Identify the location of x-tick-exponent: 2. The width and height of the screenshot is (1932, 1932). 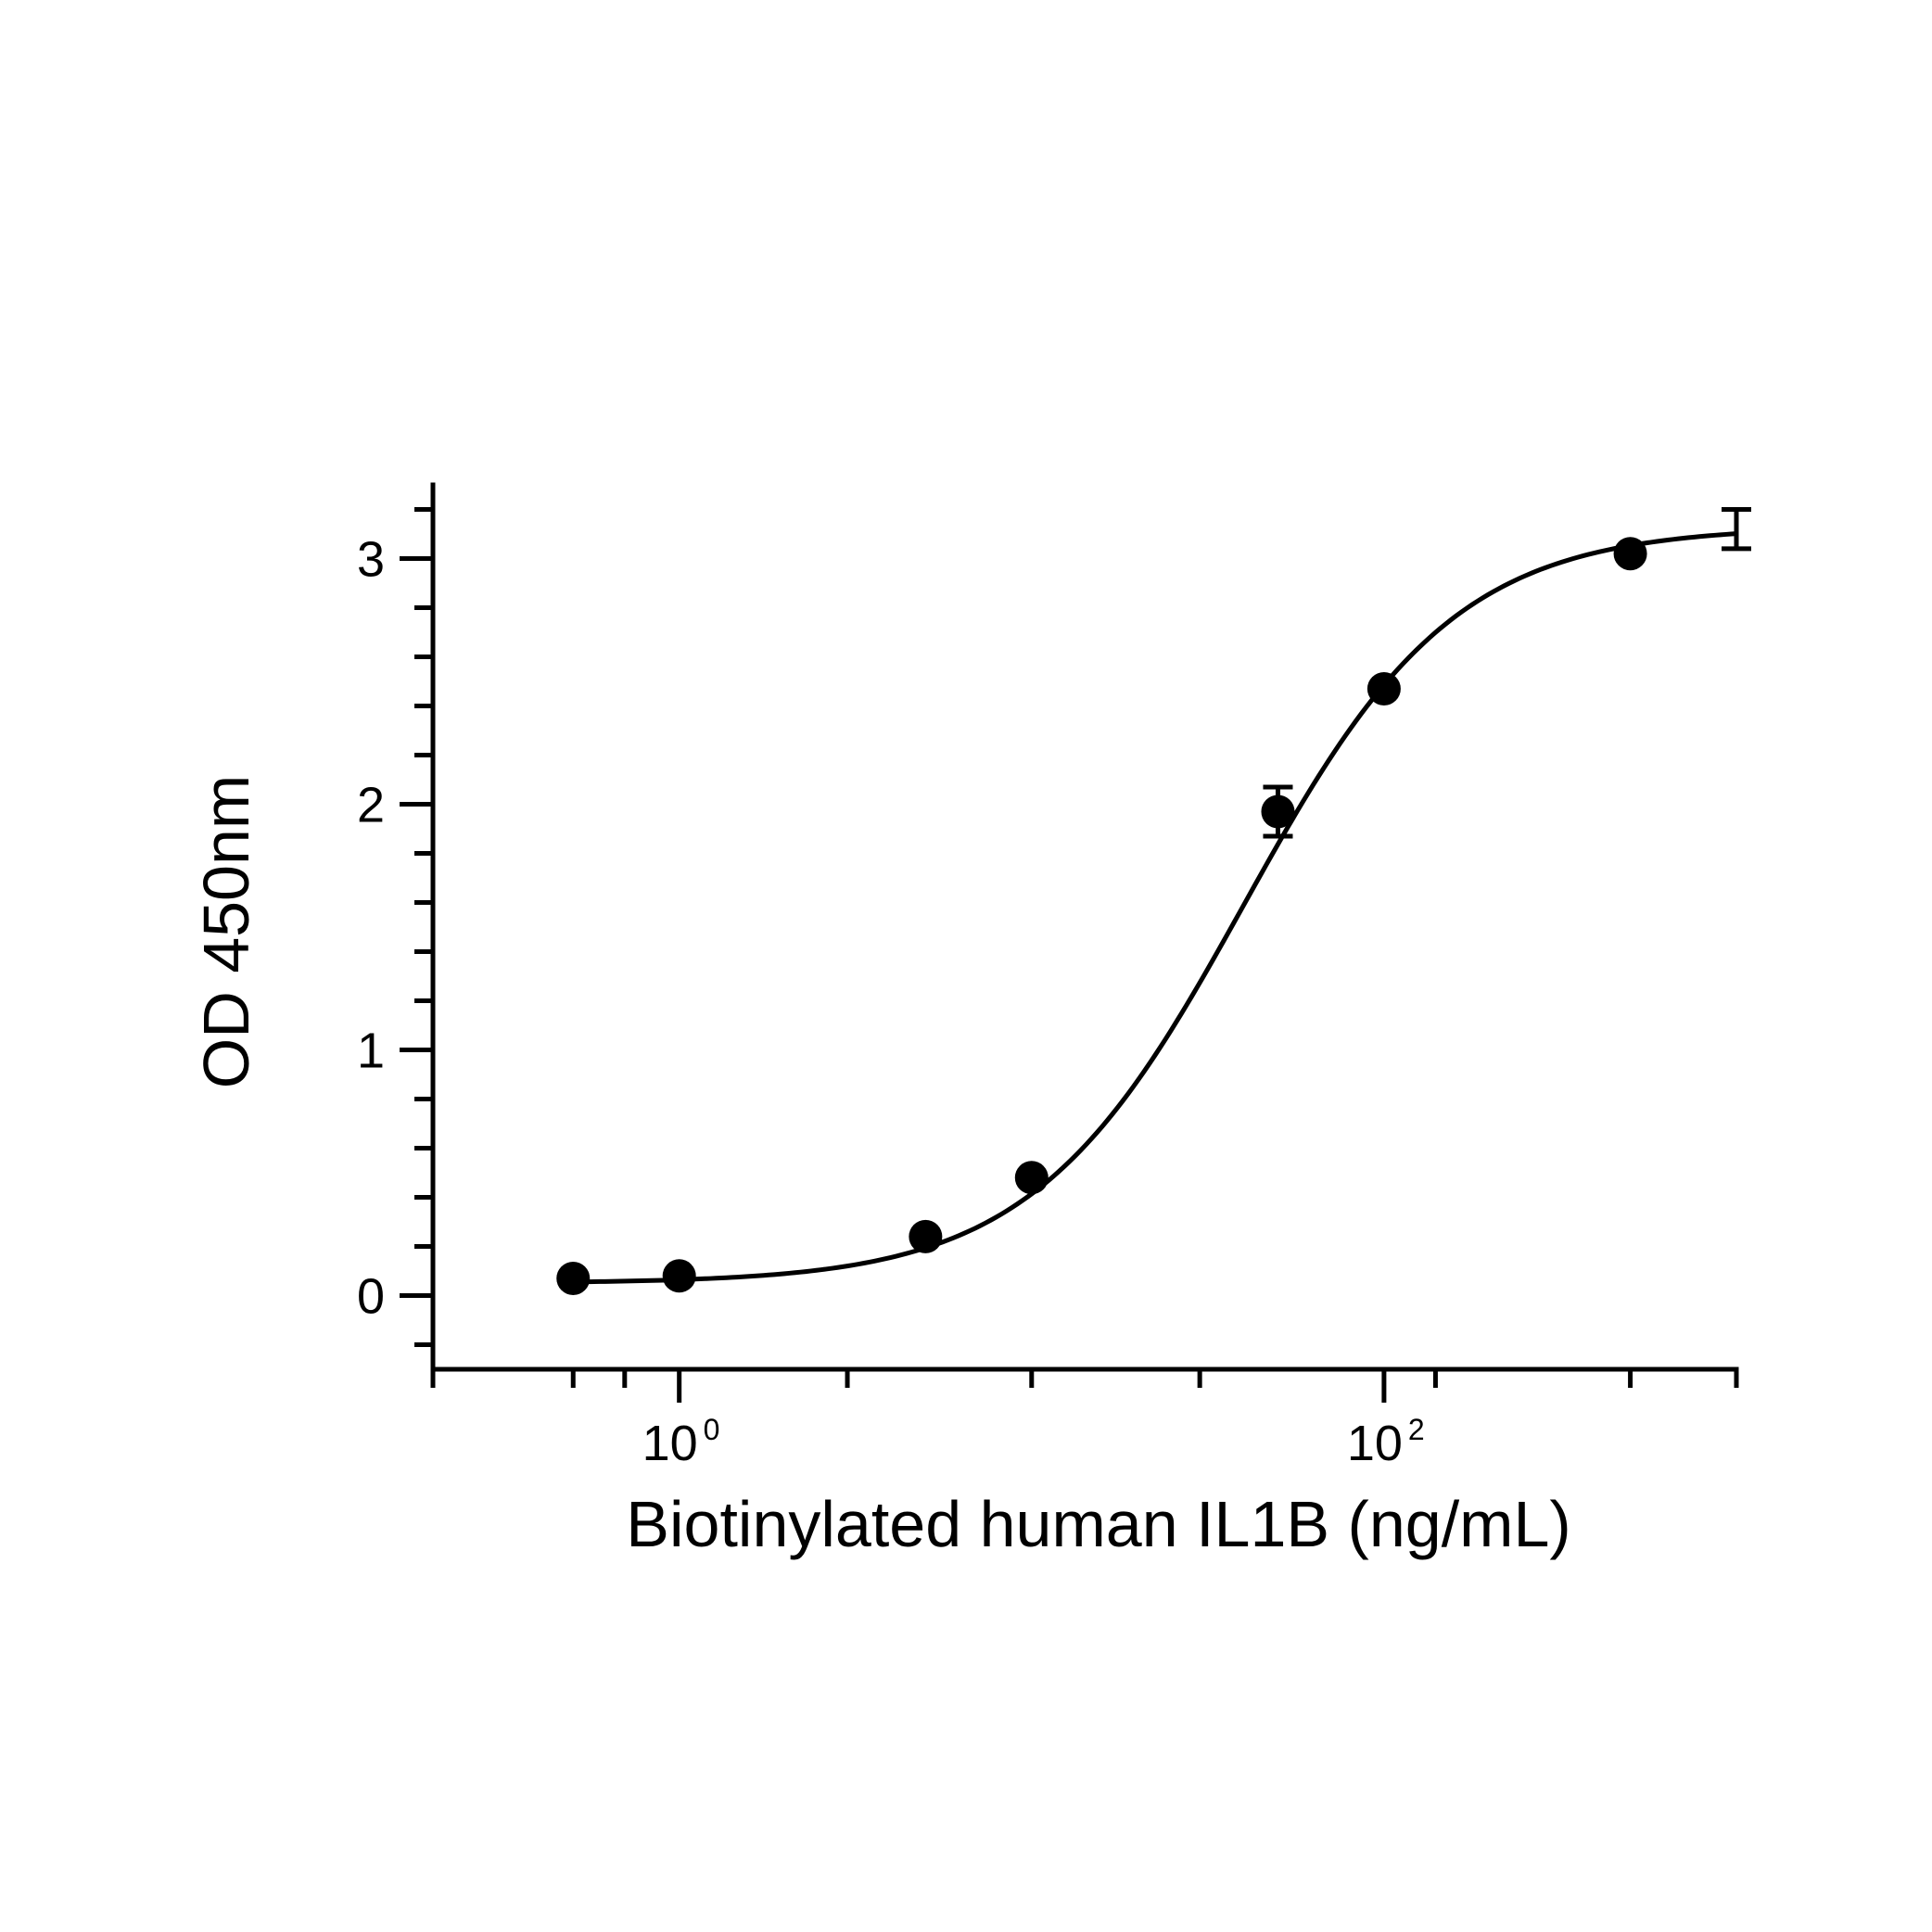
(1416, 1429).